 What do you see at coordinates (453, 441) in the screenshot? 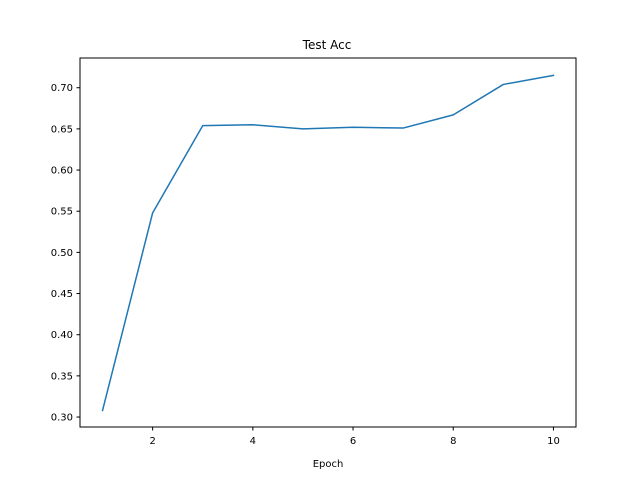
I see `x-tick-label: 8` at bounding box center [453, 441].